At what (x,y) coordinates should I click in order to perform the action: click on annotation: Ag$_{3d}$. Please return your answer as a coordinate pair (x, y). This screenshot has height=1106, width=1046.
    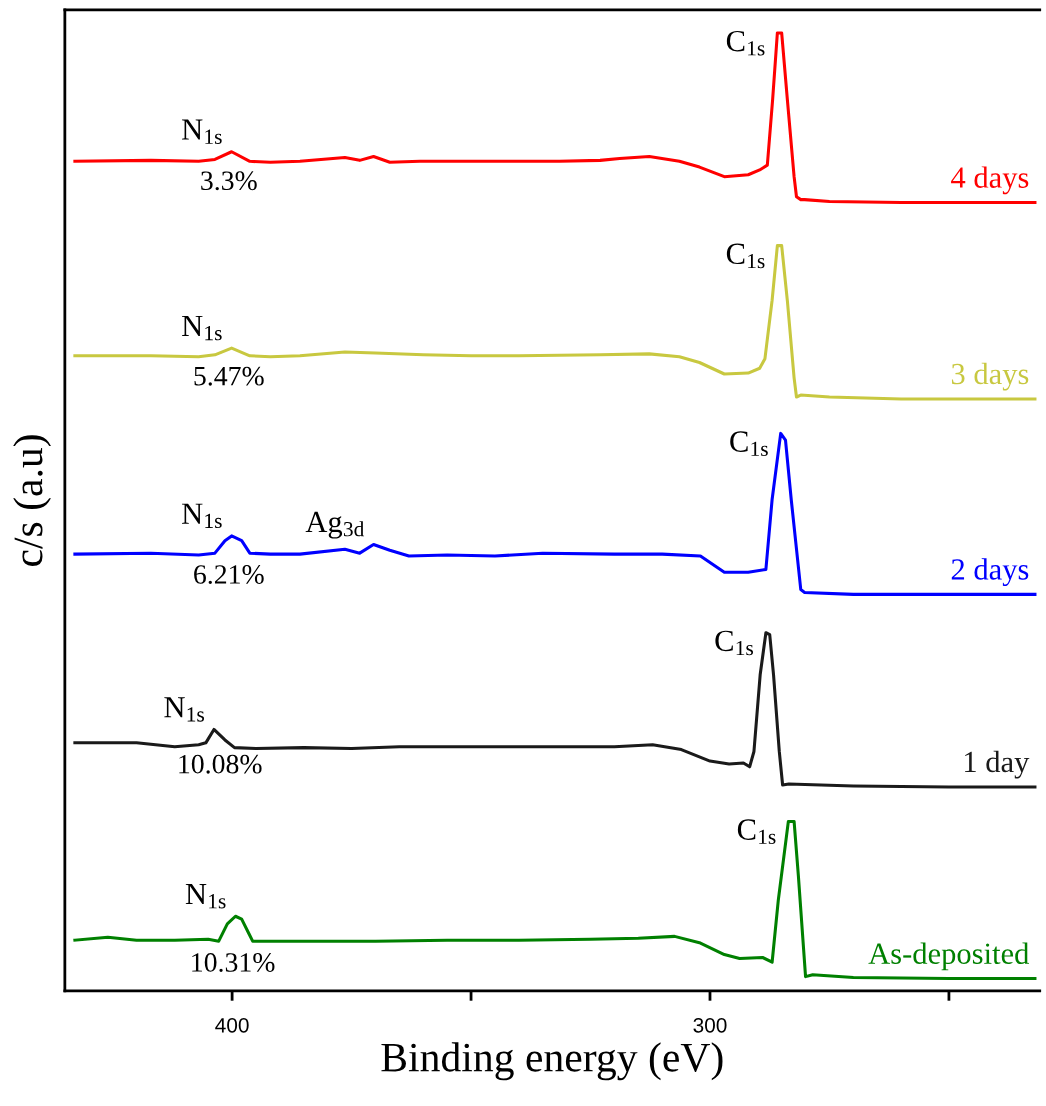
    Looking at the image, I should click on (335, 525).